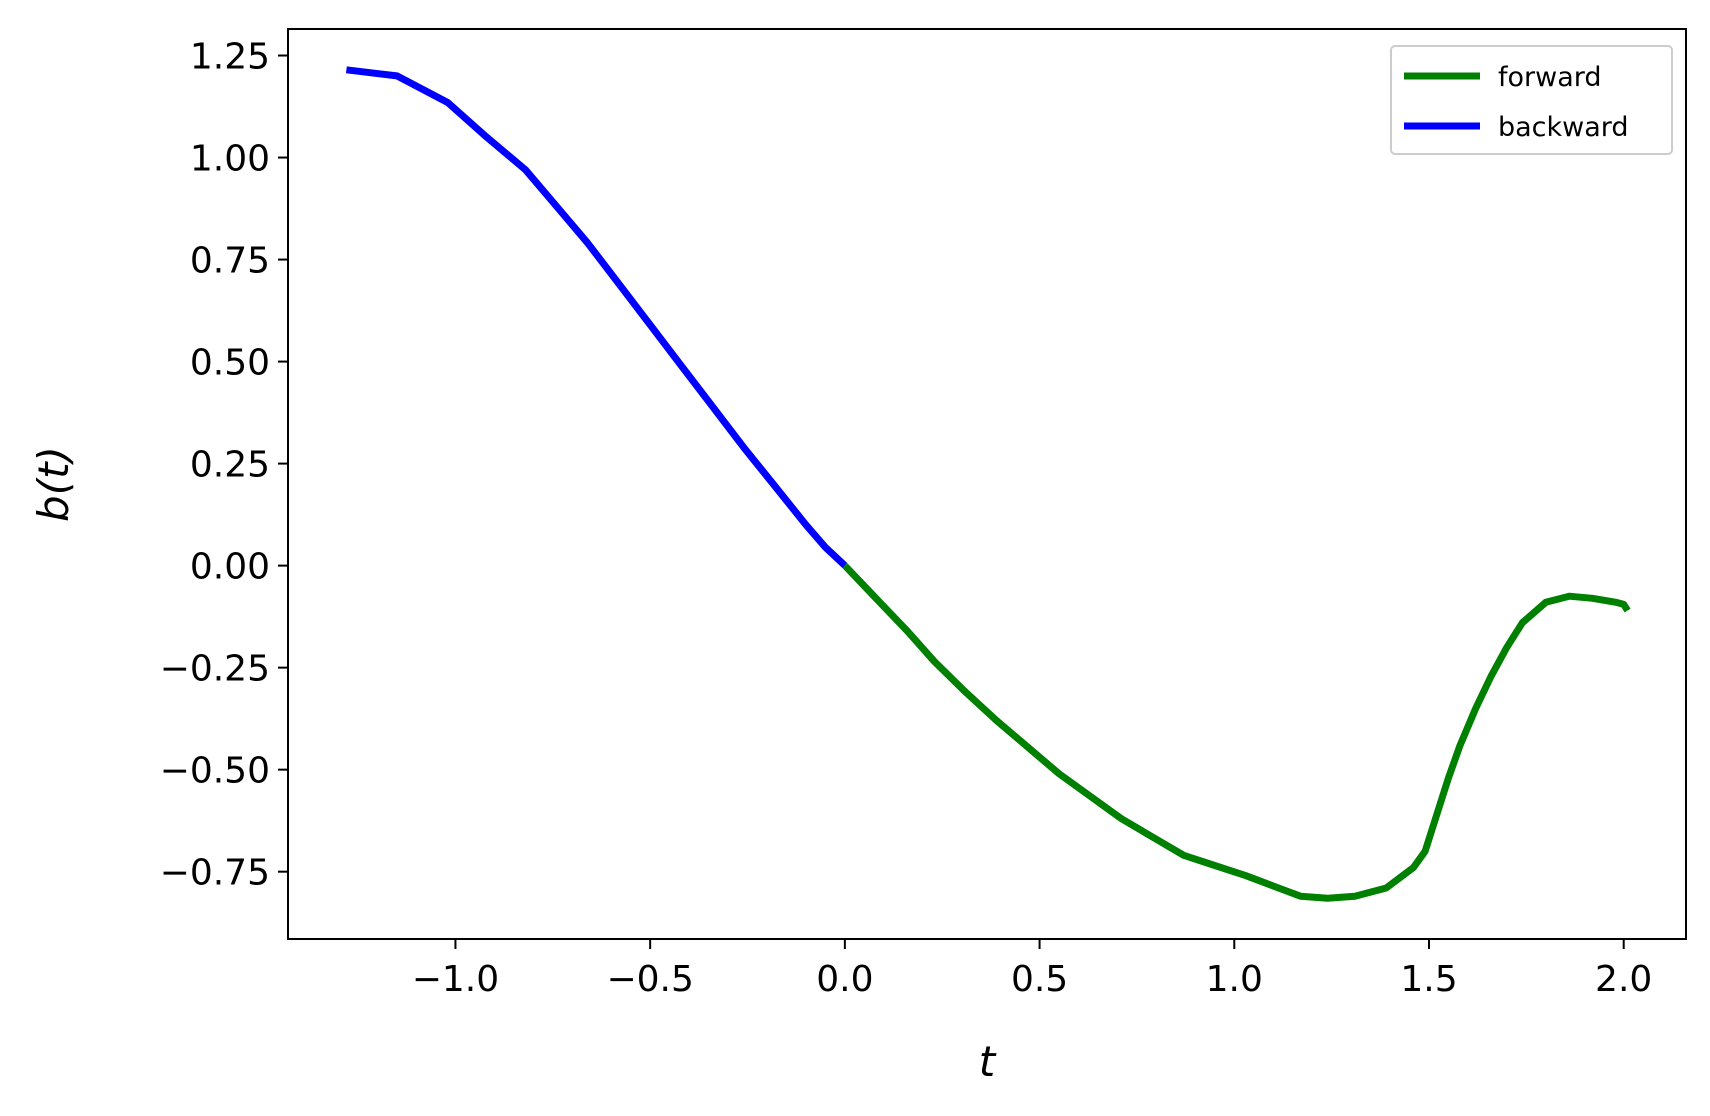 This screenshot has width=1710, height=1116. I want to click on y-tick-label: 0.75, so click(230, 261).